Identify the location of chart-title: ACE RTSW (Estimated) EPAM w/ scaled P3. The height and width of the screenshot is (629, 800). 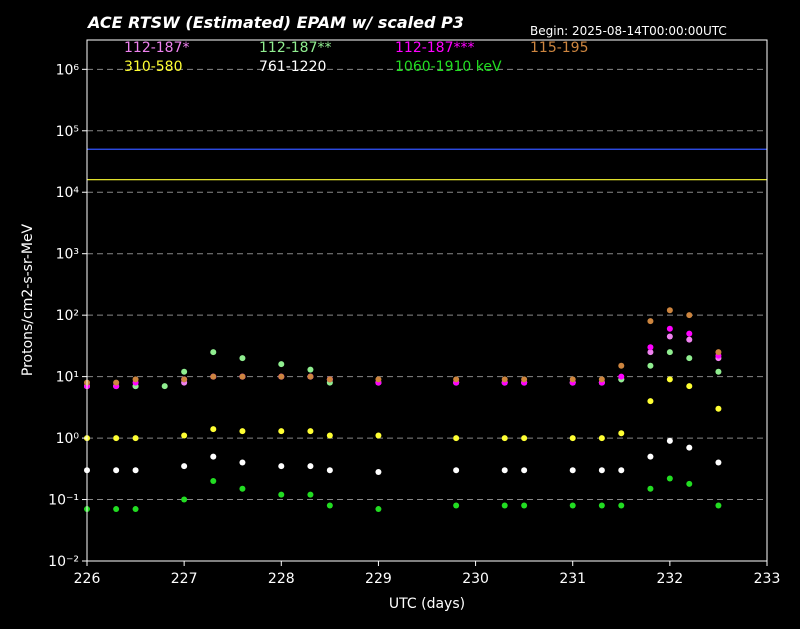
(275, 22).